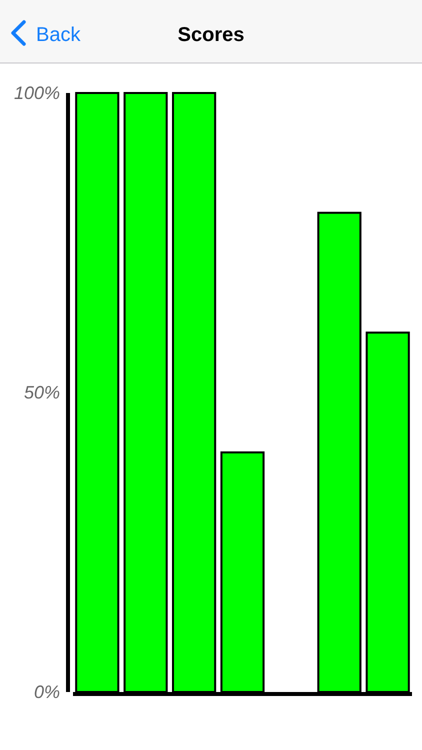  What do you see at coordinates (59, 35) in the screenshot?
I see `text: Back` at bounding box center [59, 35].